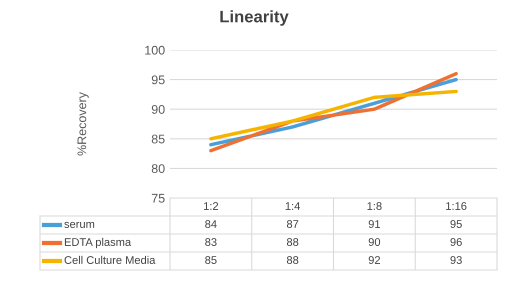  I want to click on data-label: 92, so click(374, 260).